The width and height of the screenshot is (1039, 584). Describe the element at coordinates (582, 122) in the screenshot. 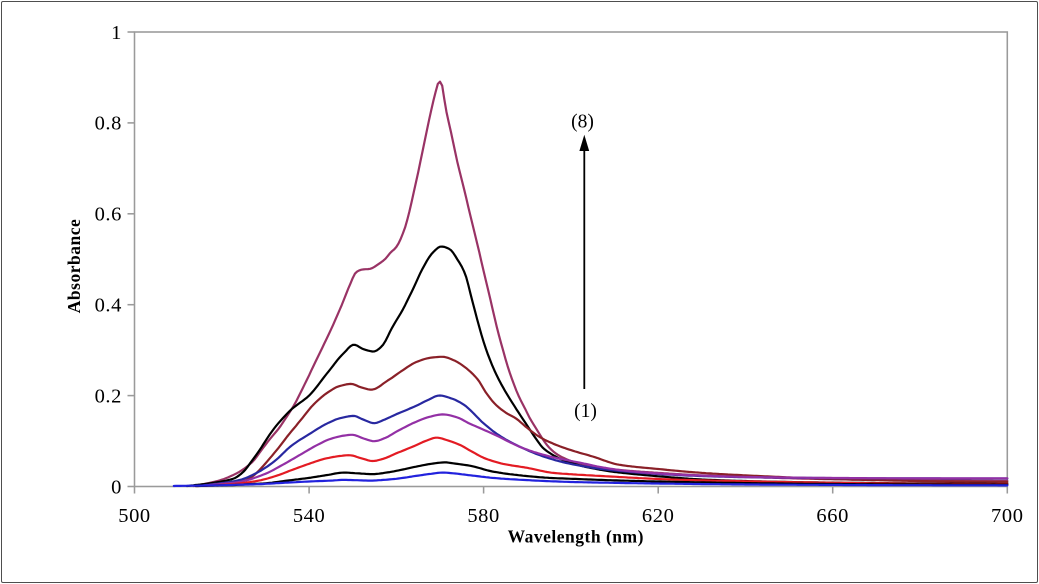

I see `svg-text: (8)` at that location.